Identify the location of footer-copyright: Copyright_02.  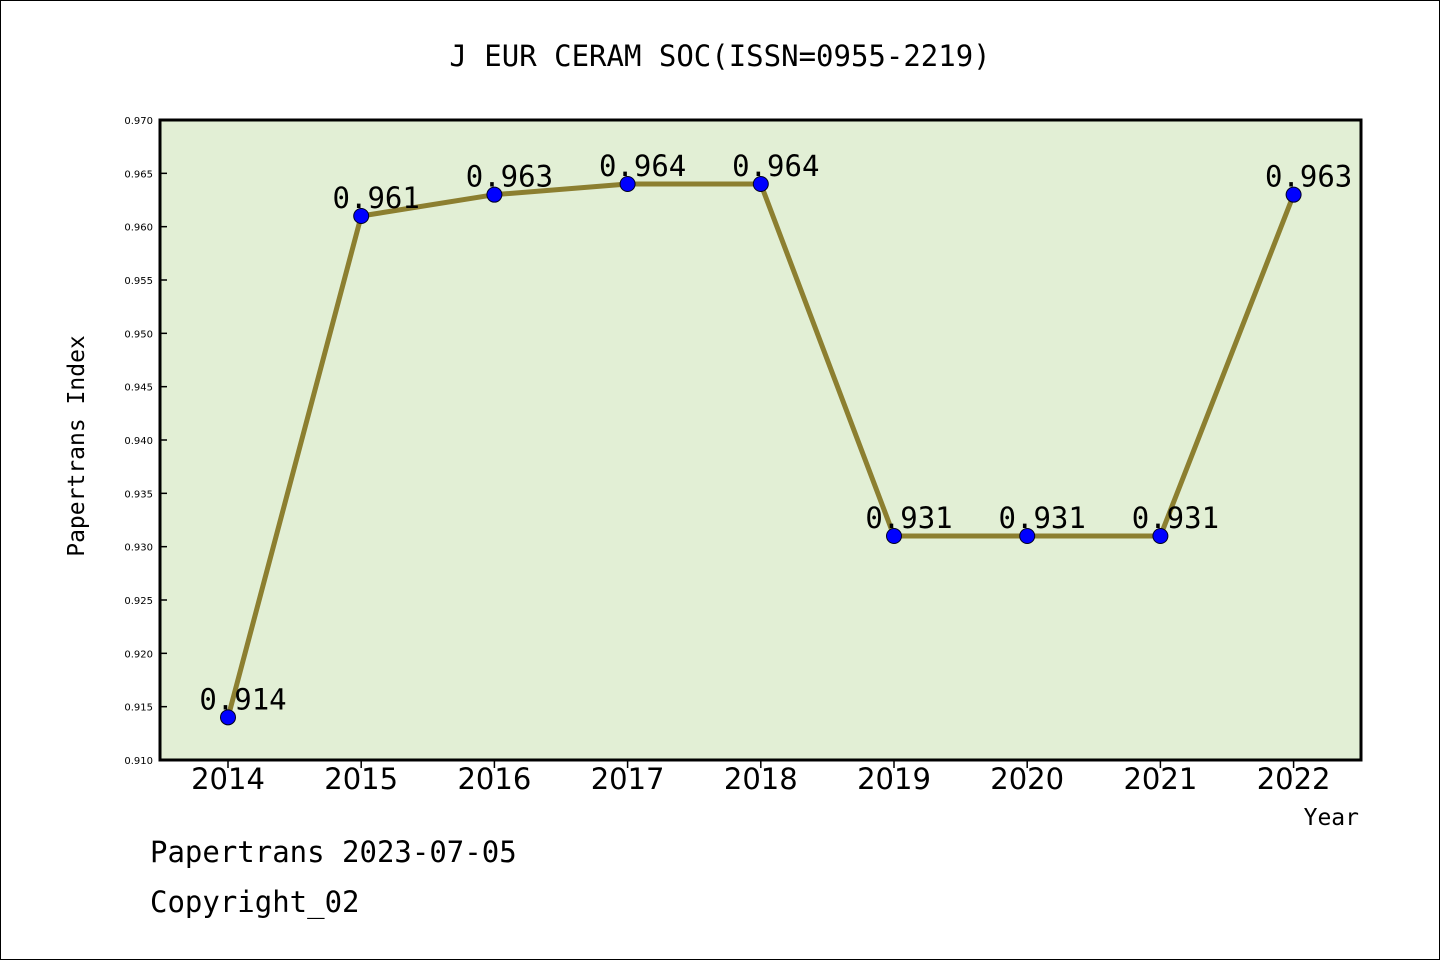
(255, 902).